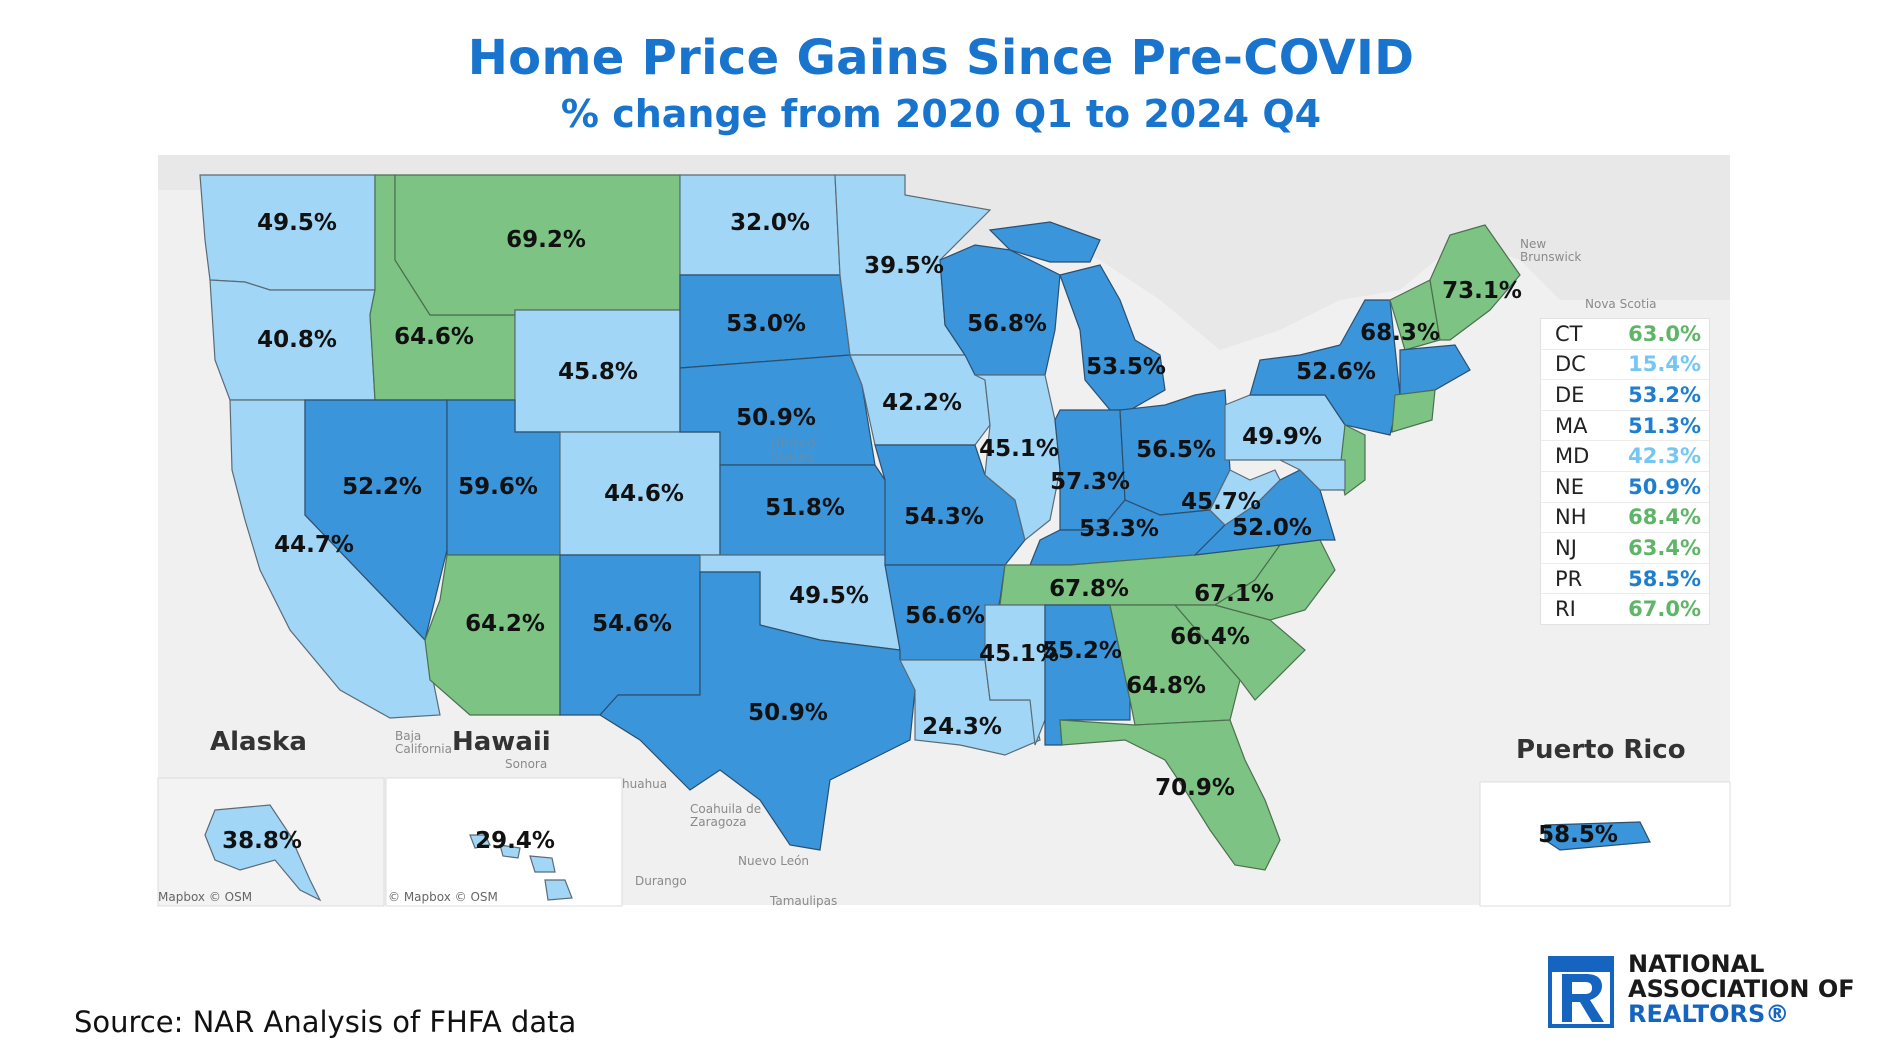  What do you see at coordinates (1664, 364) in the screenshot?
I see `state-value: 15.4%` at bounding box center [1664, 364].